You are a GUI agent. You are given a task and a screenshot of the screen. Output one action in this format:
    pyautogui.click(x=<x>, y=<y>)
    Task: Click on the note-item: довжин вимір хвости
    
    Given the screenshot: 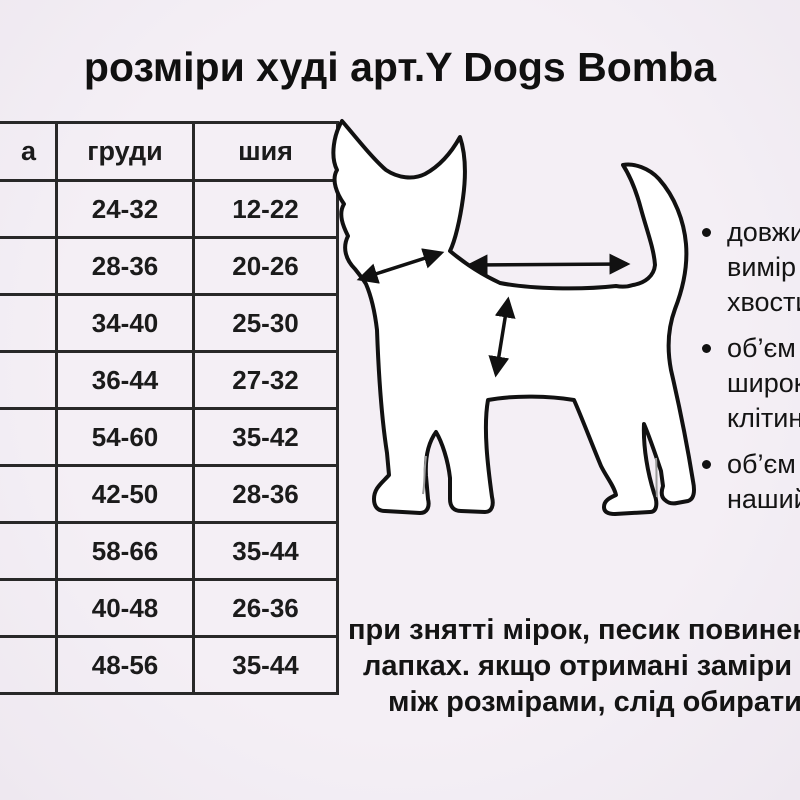 What is the action you would take?
    pyautogui.click(x=748, y=267)
    